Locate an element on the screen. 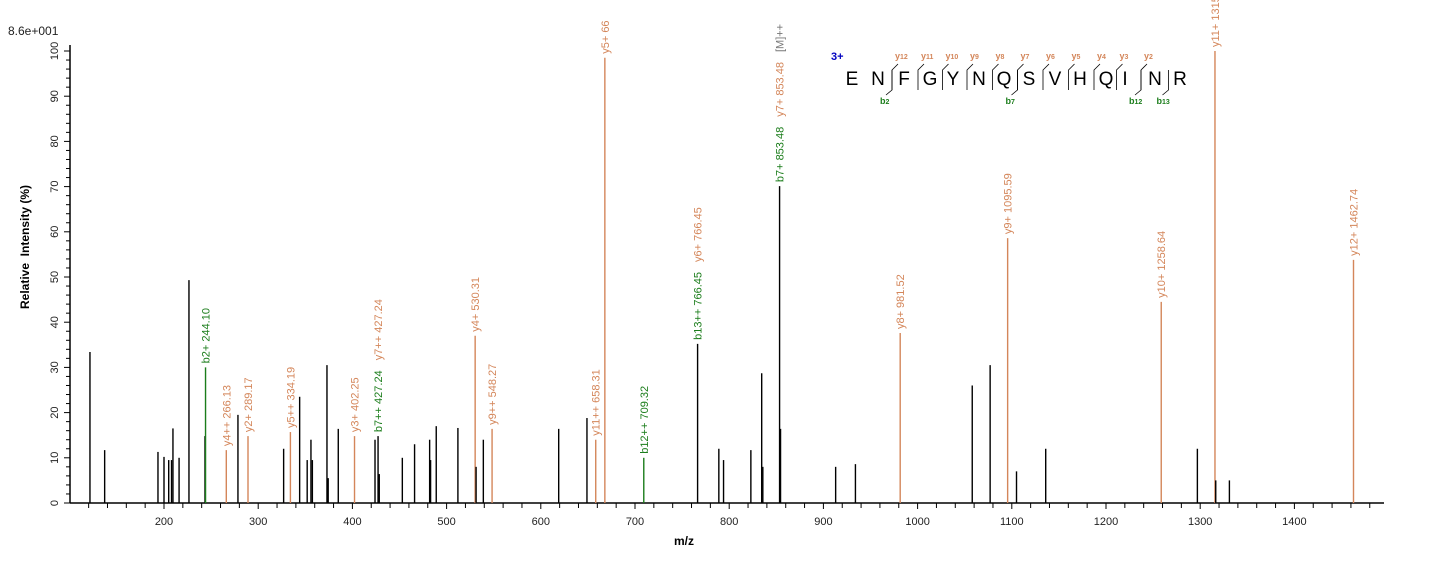  ion-number: 10 is located at coordinates (955, 57).